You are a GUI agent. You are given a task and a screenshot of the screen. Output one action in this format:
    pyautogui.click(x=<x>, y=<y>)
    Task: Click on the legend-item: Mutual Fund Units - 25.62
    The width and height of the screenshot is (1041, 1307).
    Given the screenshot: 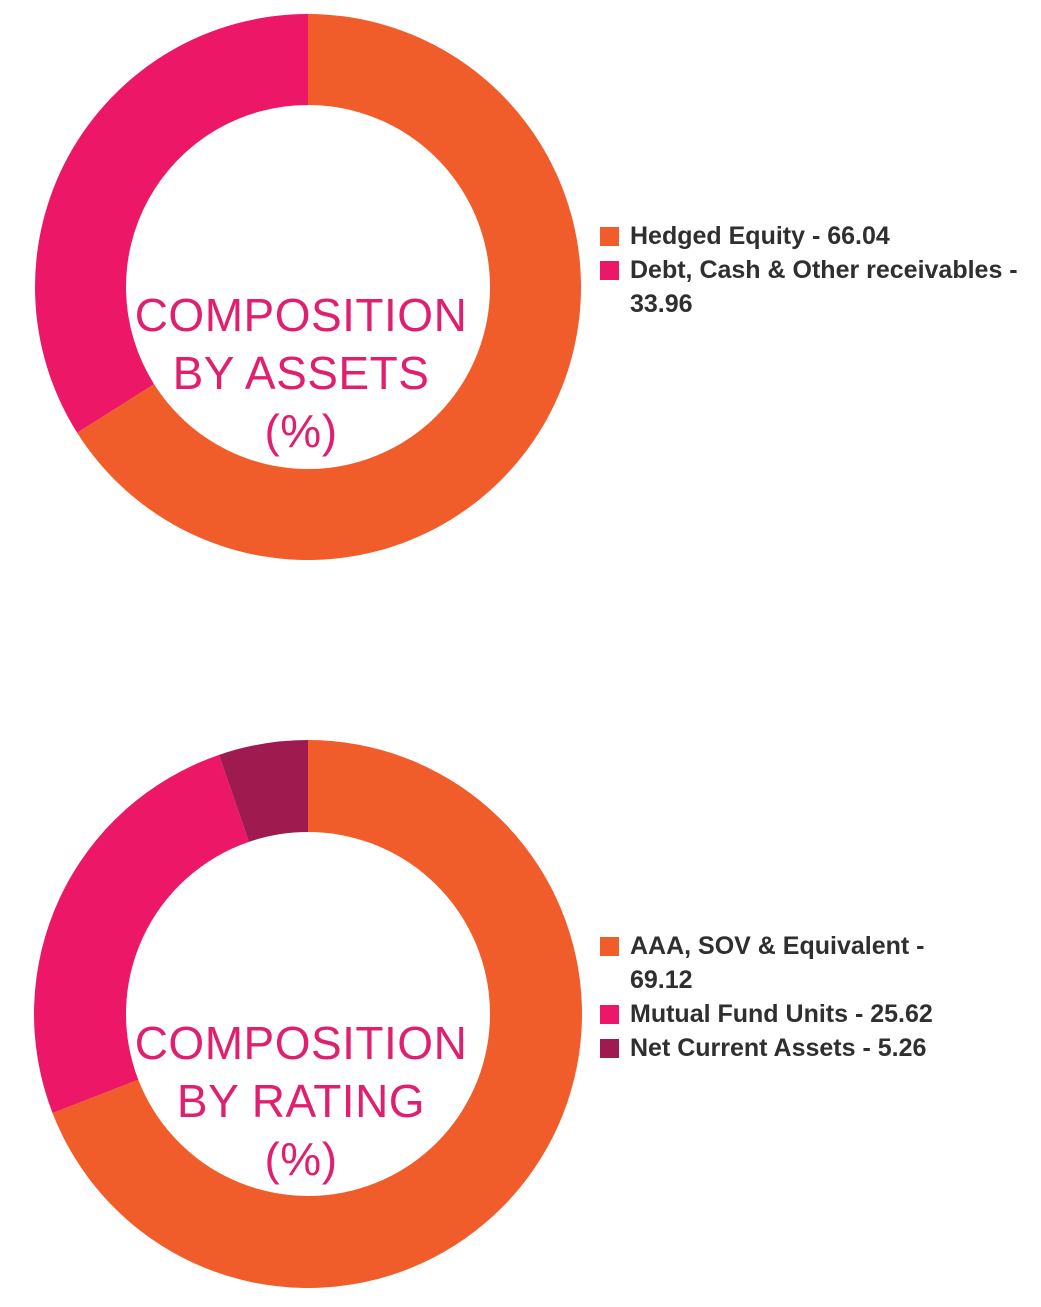 What is the action you would take?
    pyautogui.click(x=780, y=1014)
    